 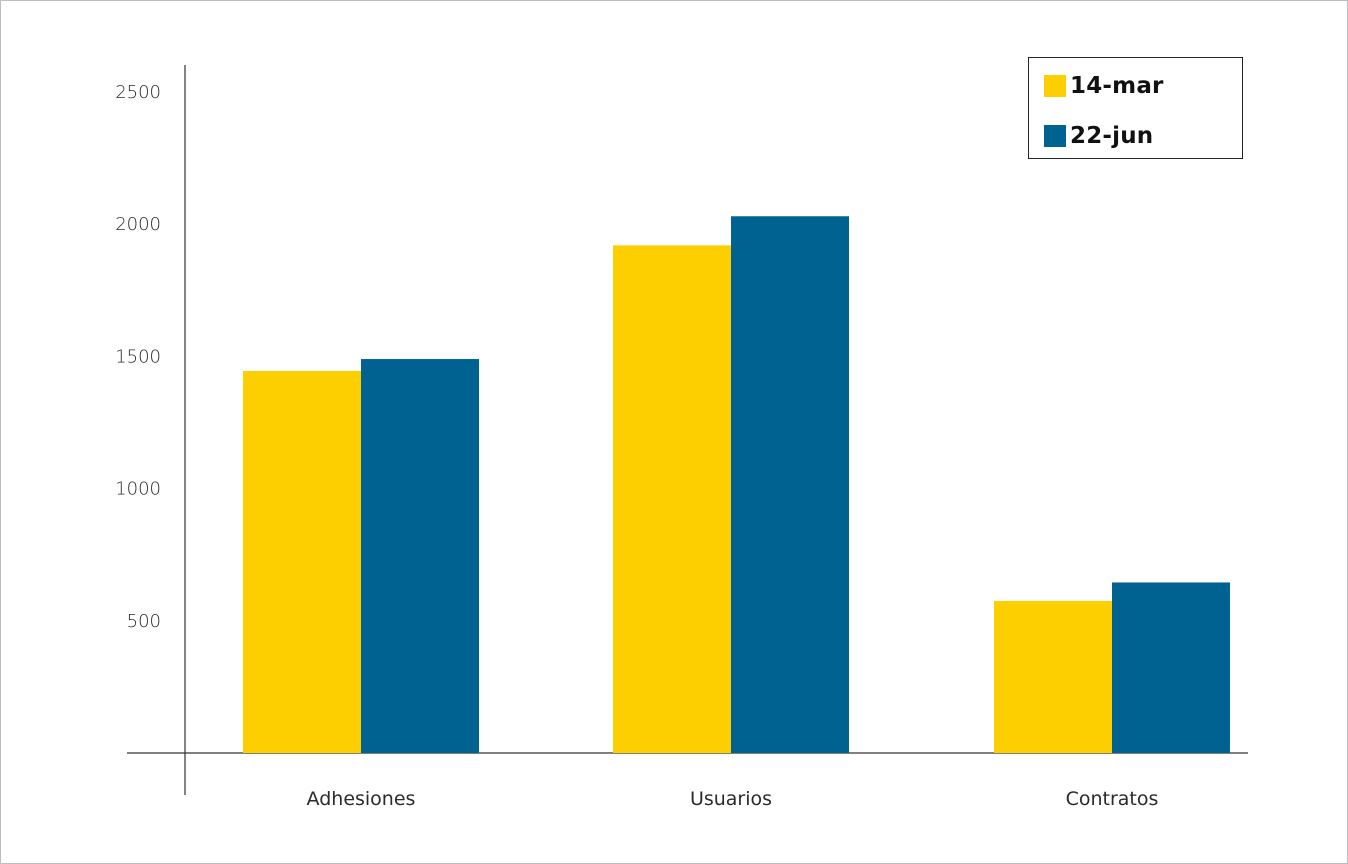 I want to click on legend: 14-mar 22-jun, so click(x=1135, y=108).